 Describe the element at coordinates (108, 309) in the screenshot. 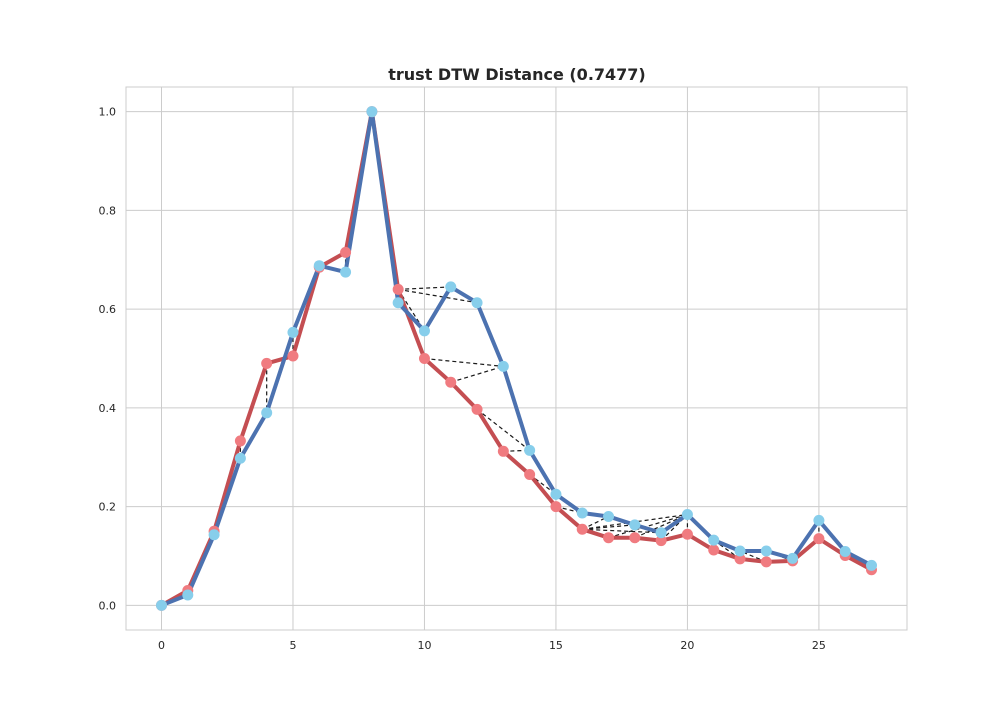

I see `y-tick-label: 0.6` at that location.